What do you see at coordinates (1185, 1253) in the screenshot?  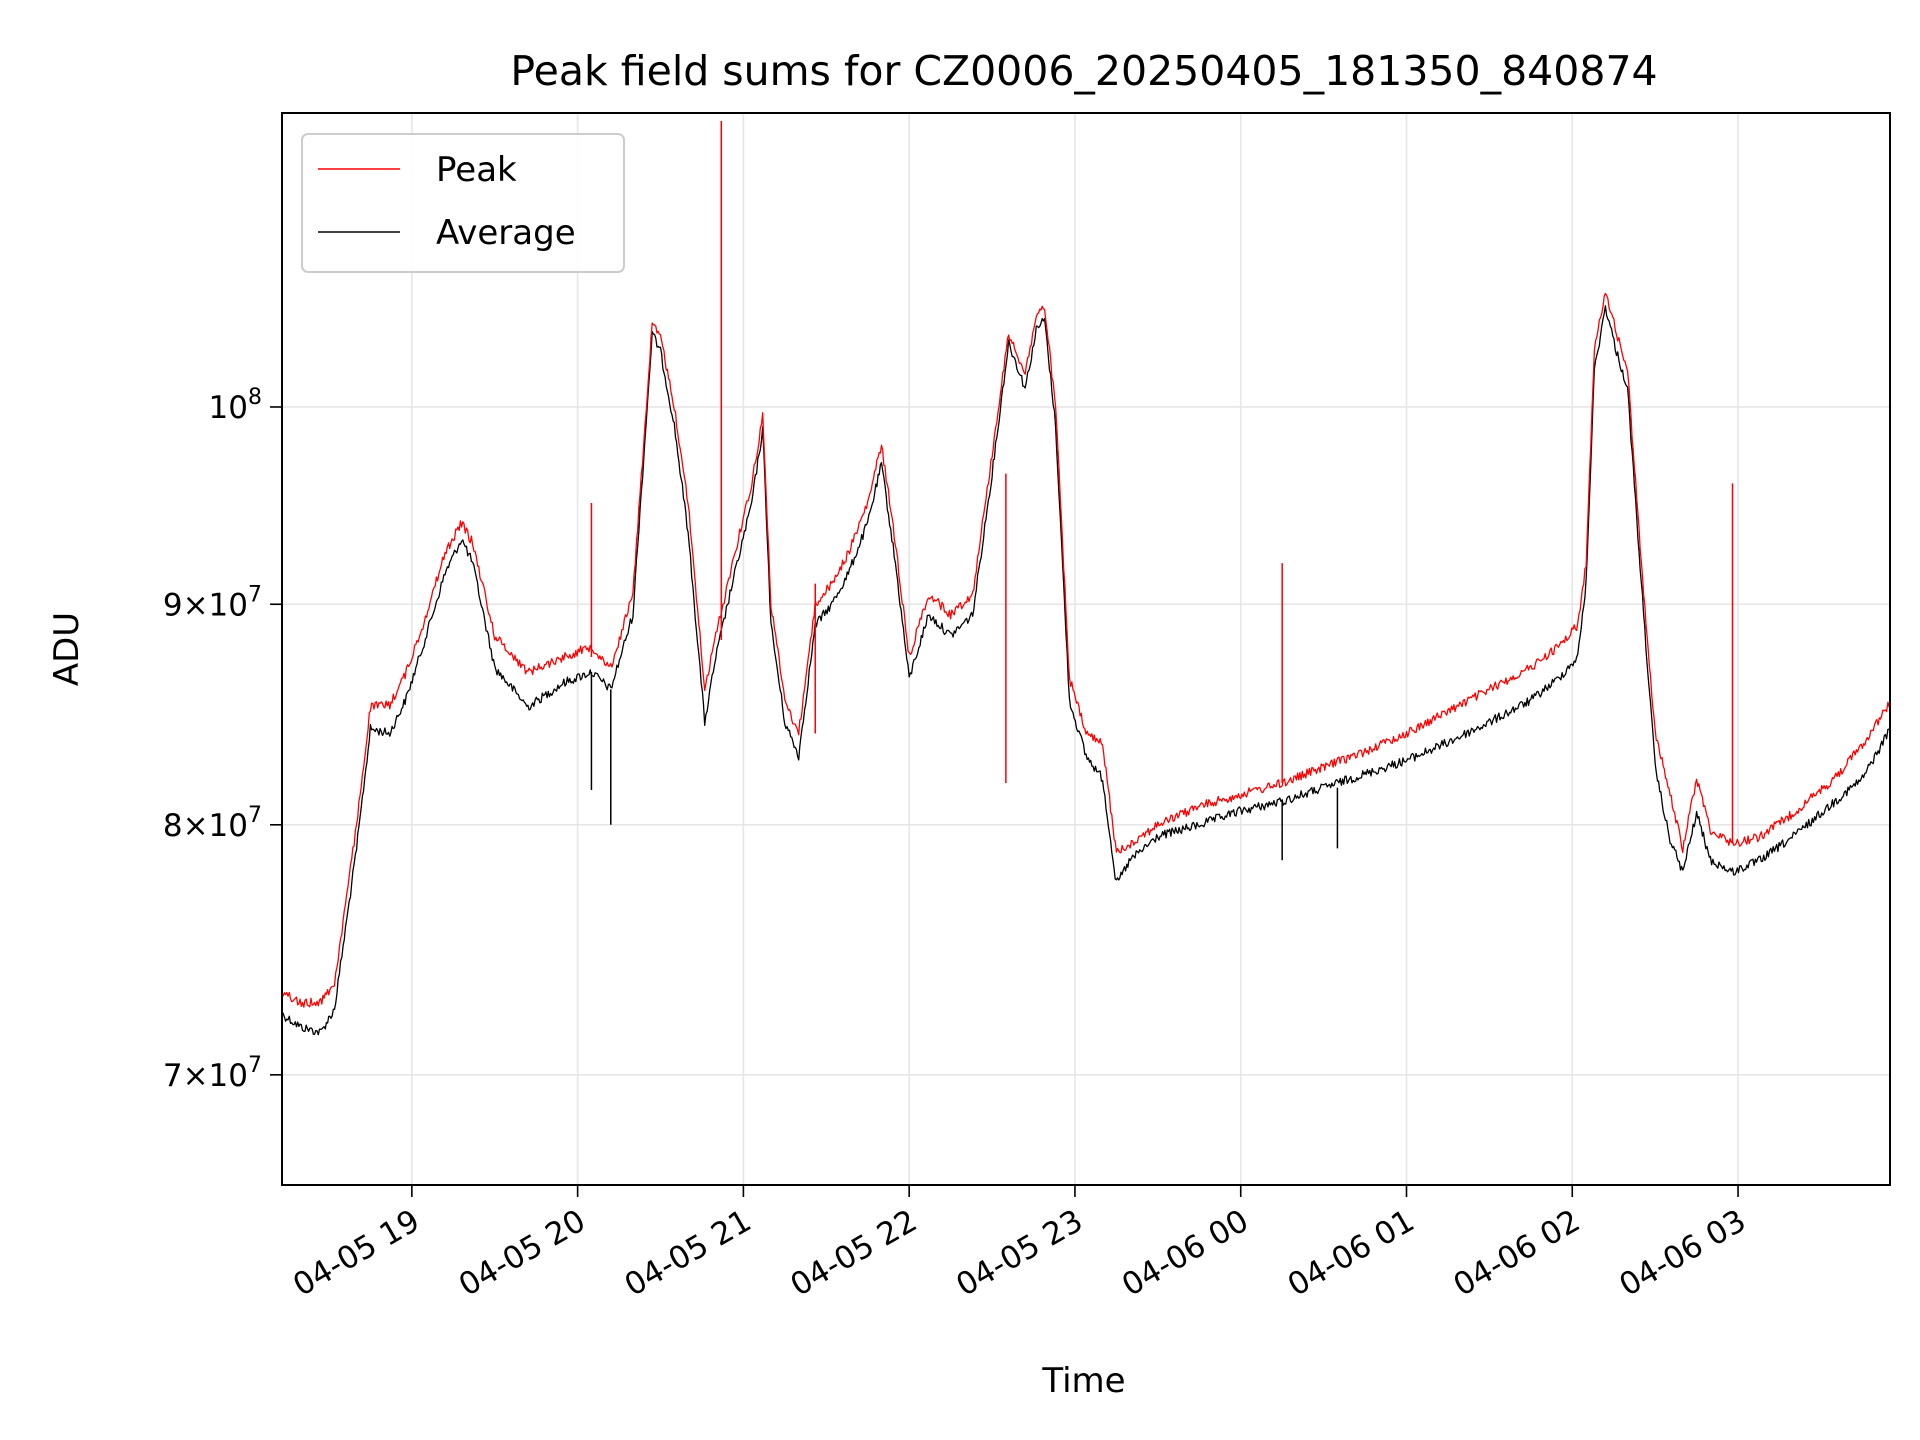 I see `x-tick-label: 04-06 00` at bounding box center [1185, 1253].